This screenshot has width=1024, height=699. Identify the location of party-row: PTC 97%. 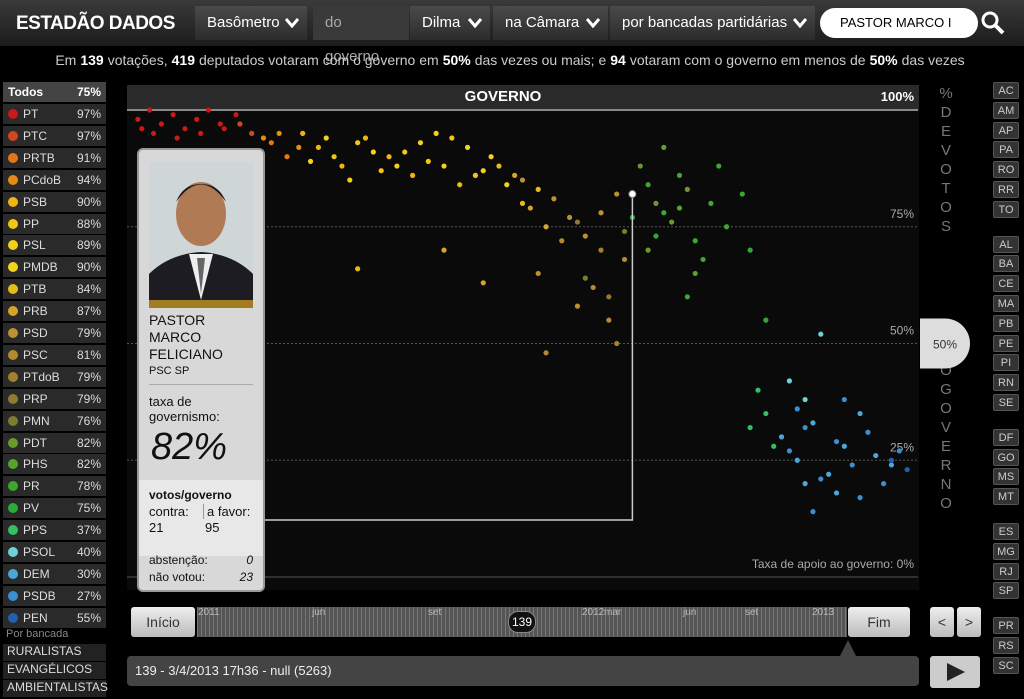
(54, 135).